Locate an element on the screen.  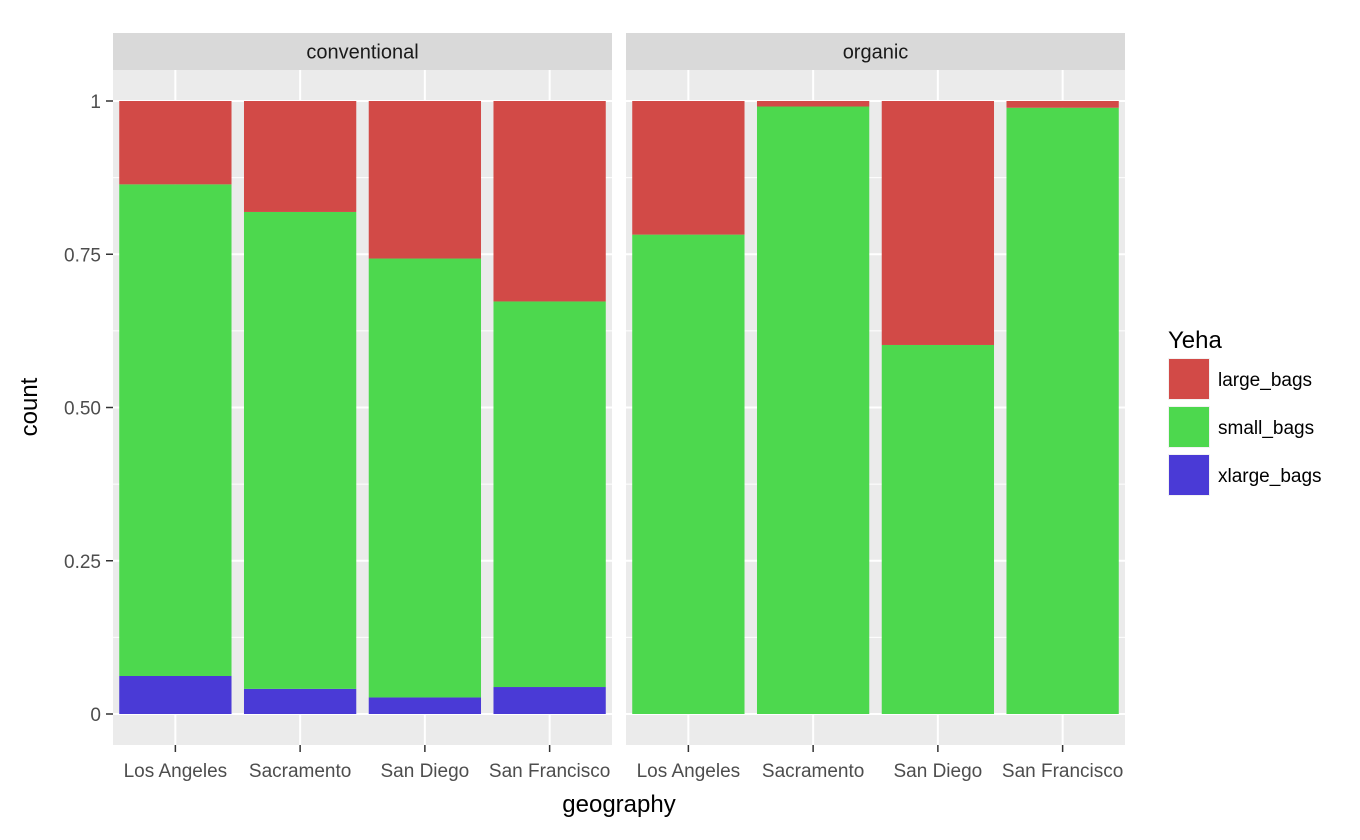
y-tick-label: 0 is located at coordinates (95, 715).